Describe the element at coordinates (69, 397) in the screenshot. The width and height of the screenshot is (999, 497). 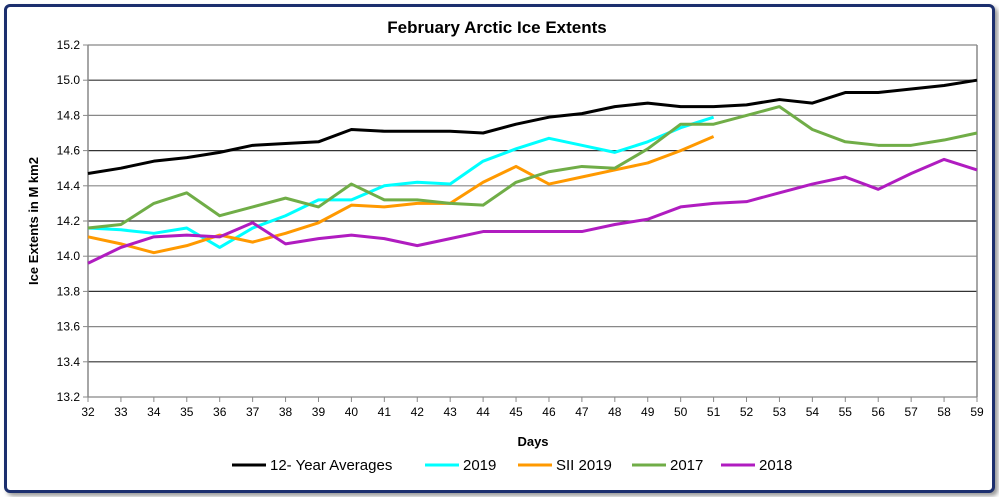
I see `y-tick-label: 13.2` at that location.